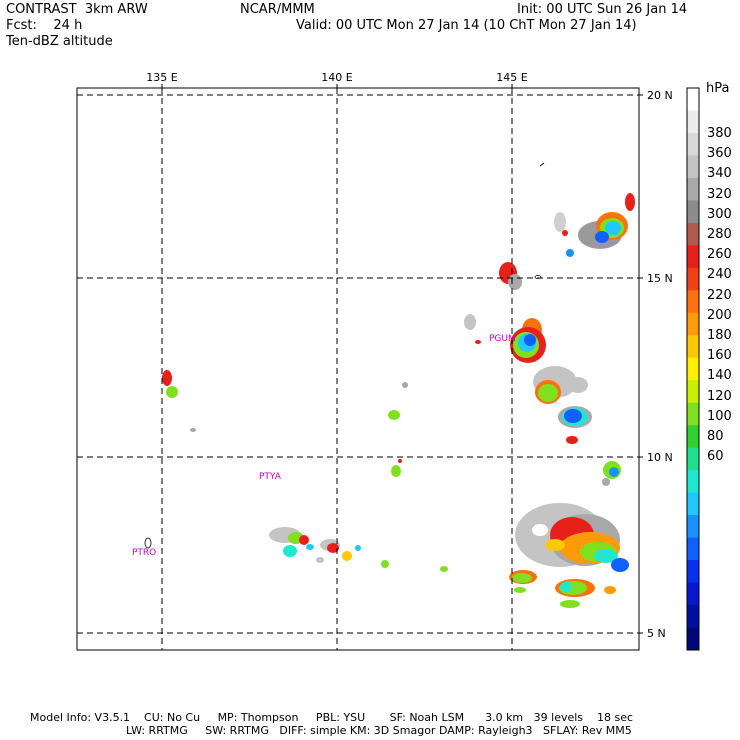 This screenshot has width=740, height=740. What do you see at coordinates (336, 77) in the screenshot?
I see `lon-label-140: 140 E` at bounding box center [336, 77].